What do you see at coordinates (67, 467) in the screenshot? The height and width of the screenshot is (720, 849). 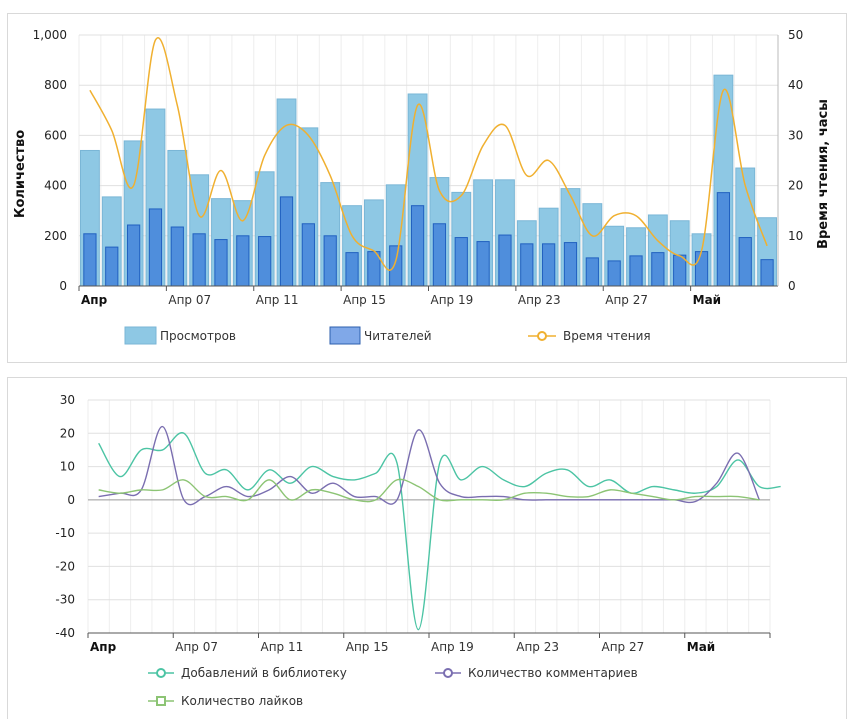 I see `y-tick-label: 10` at bounding box center [67, 467].